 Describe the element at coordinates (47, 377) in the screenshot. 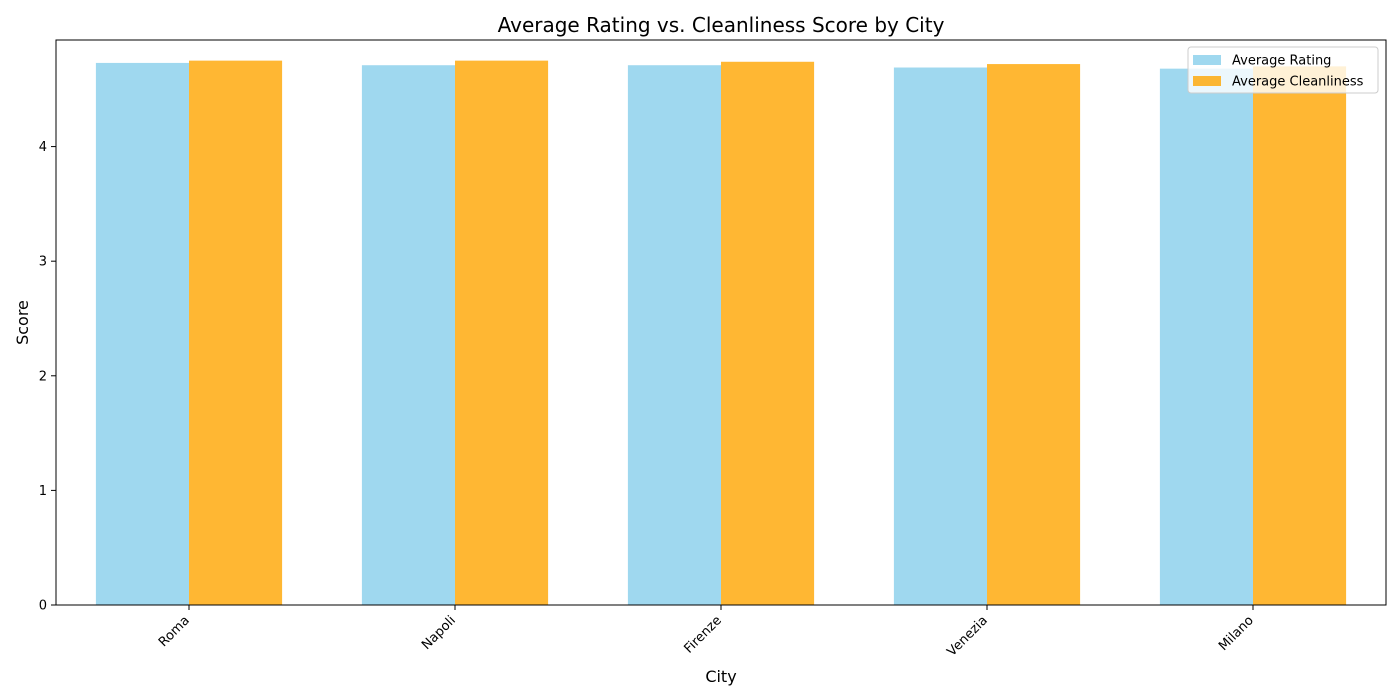

I see `y-axis: 0 1 2 3 4` at that location.